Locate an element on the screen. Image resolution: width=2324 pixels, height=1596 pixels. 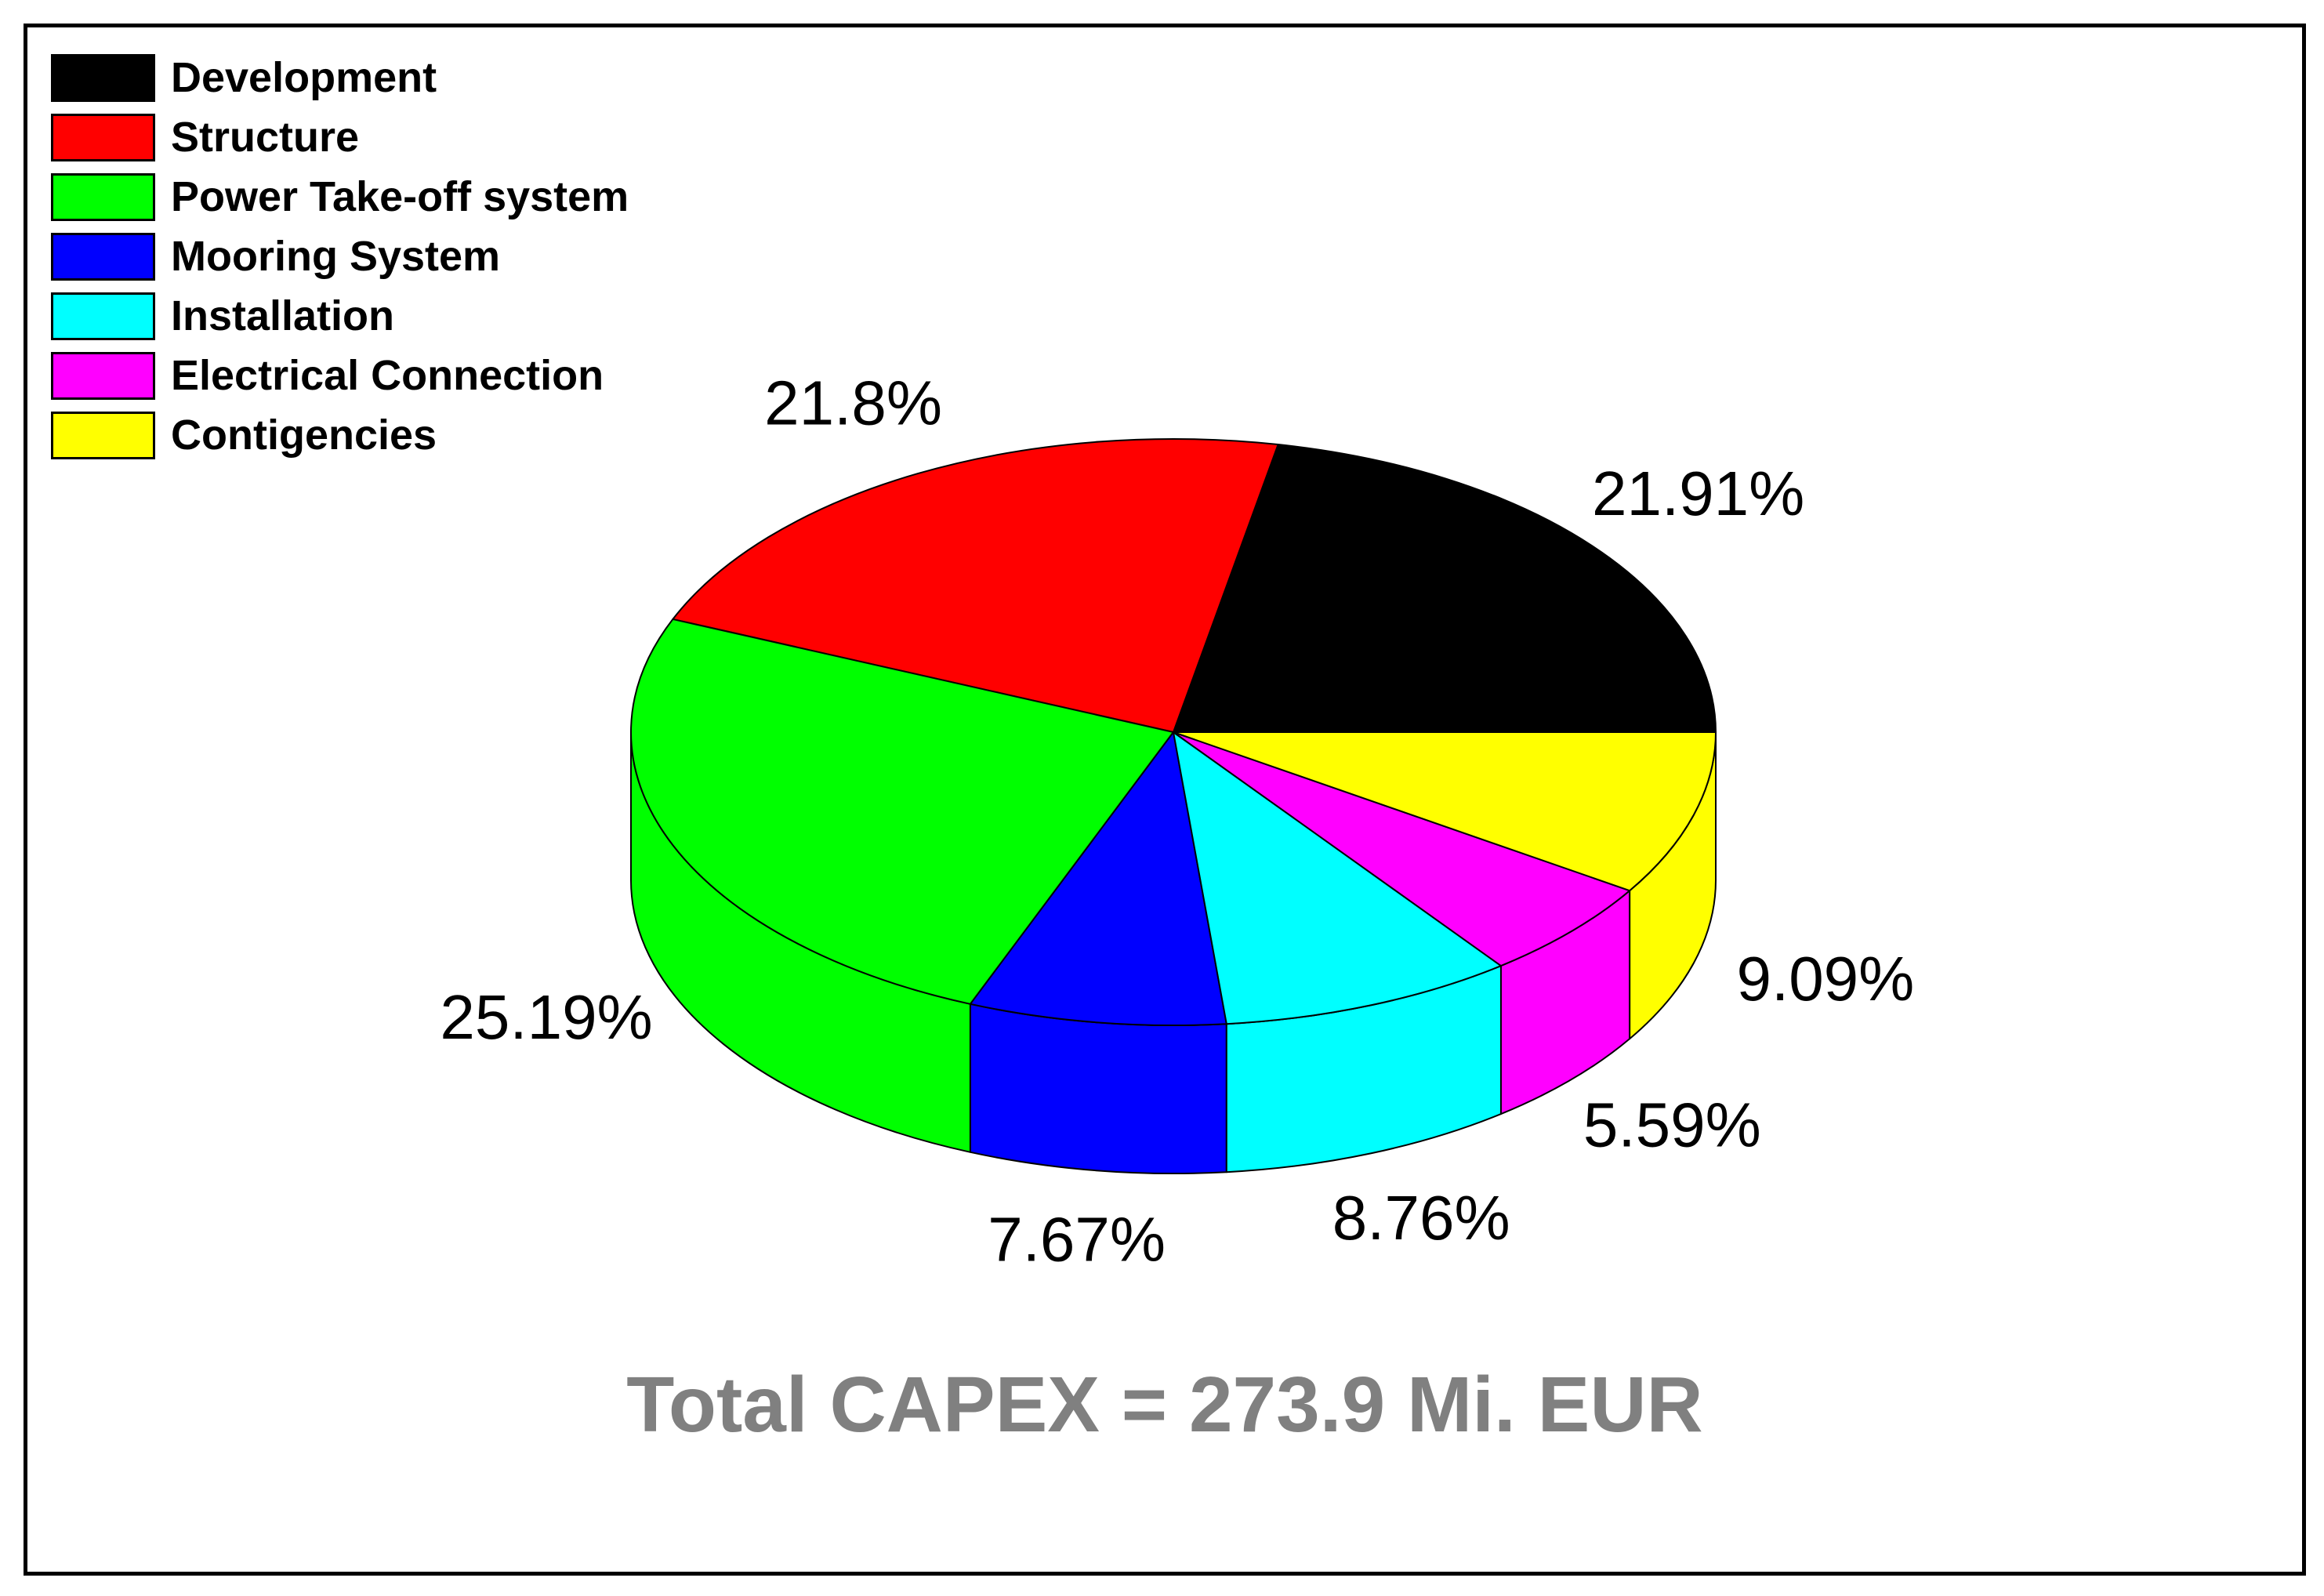
pie-side-walls is located at coordinates (1173, 952).